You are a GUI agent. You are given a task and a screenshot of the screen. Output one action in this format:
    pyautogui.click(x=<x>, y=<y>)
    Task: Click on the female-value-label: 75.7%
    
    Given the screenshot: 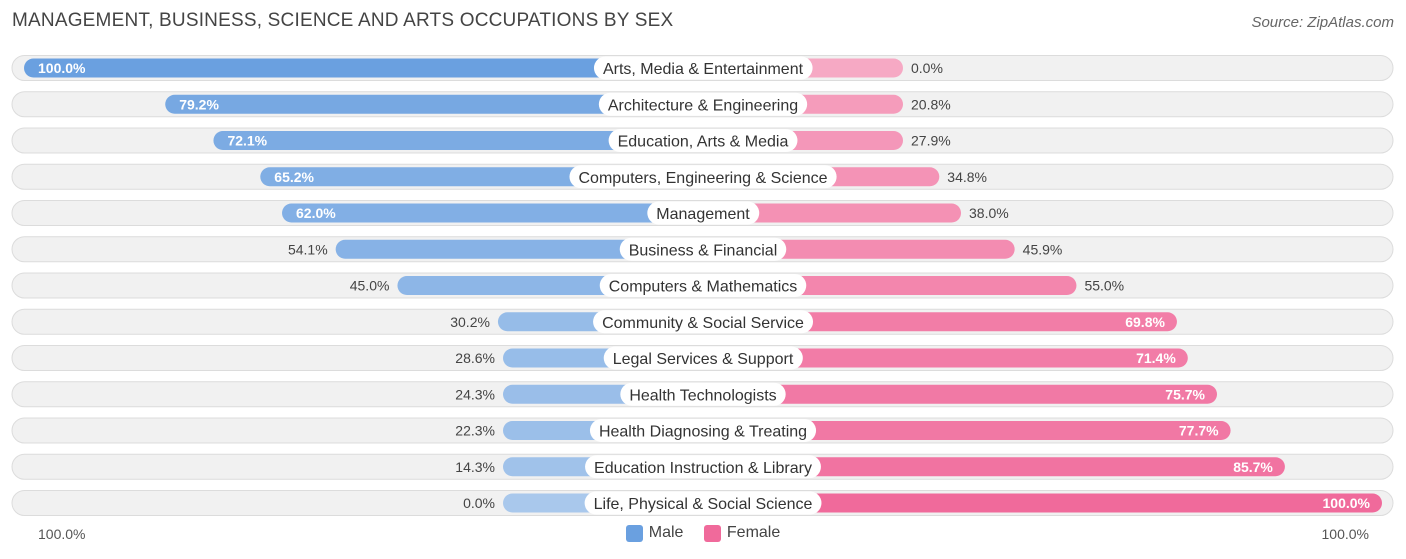 What is the action you would take?
    pyautogui.click(x=1185, y=394)
    